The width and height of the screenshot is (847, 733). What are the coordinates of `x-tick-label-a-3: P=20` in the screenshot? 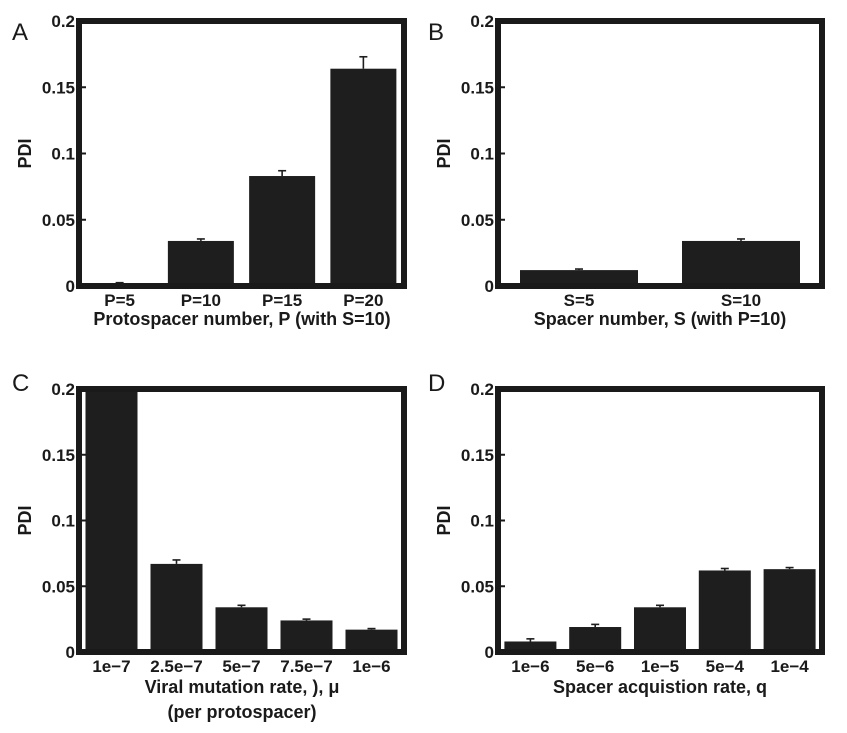 It's located at (363, 300).